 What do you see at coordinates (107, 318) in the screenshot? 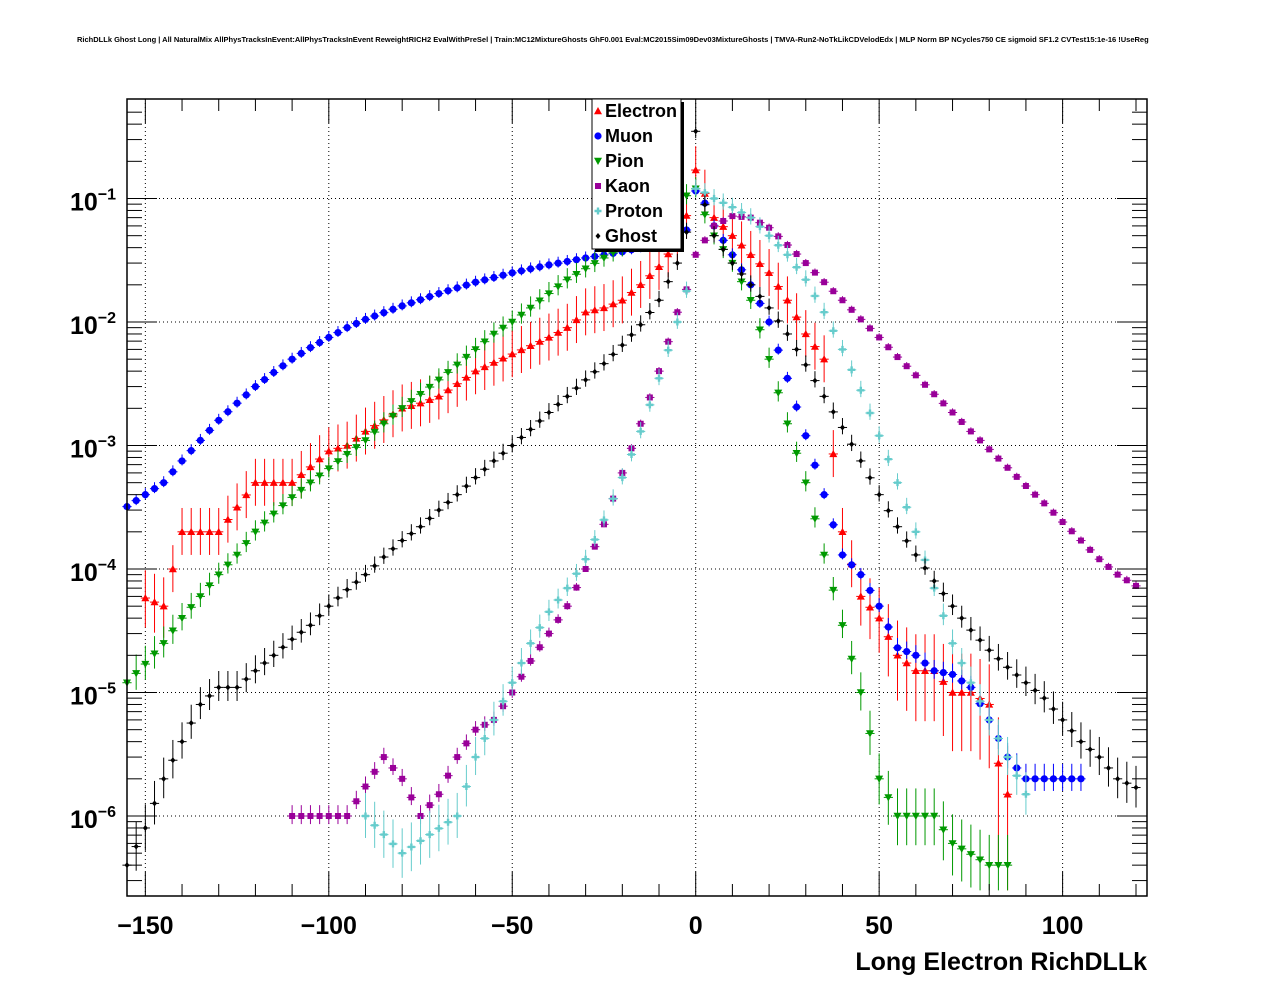
I see `y-tick-exponent: −2` at bounding box center [107, 318].